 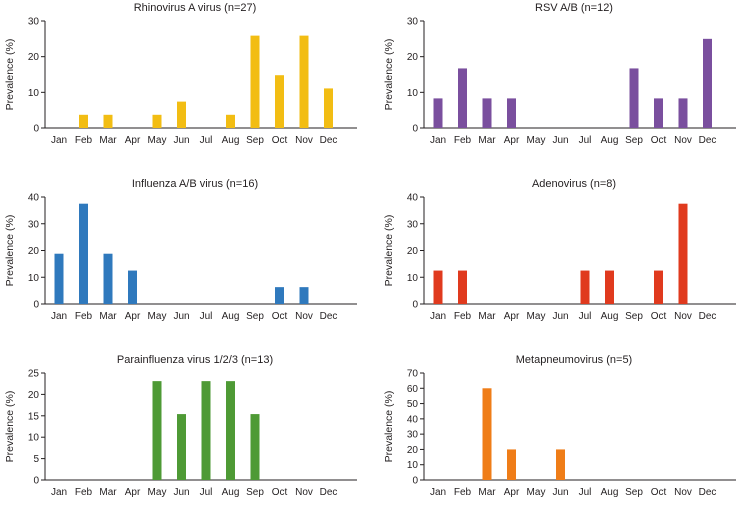 What do you see at coordinates (195, 360) in the screenshot?
I see `chart-title: Parainfluenza virus 1/2/3 (n=13)` at bounding box center [195, 360].